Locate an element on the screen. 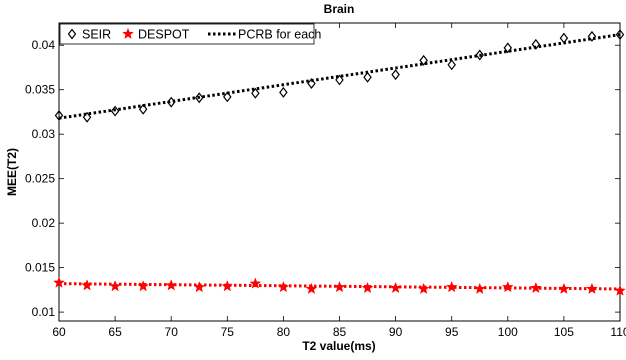  x-tick-label: 90 is located at coordinates (396, 332).